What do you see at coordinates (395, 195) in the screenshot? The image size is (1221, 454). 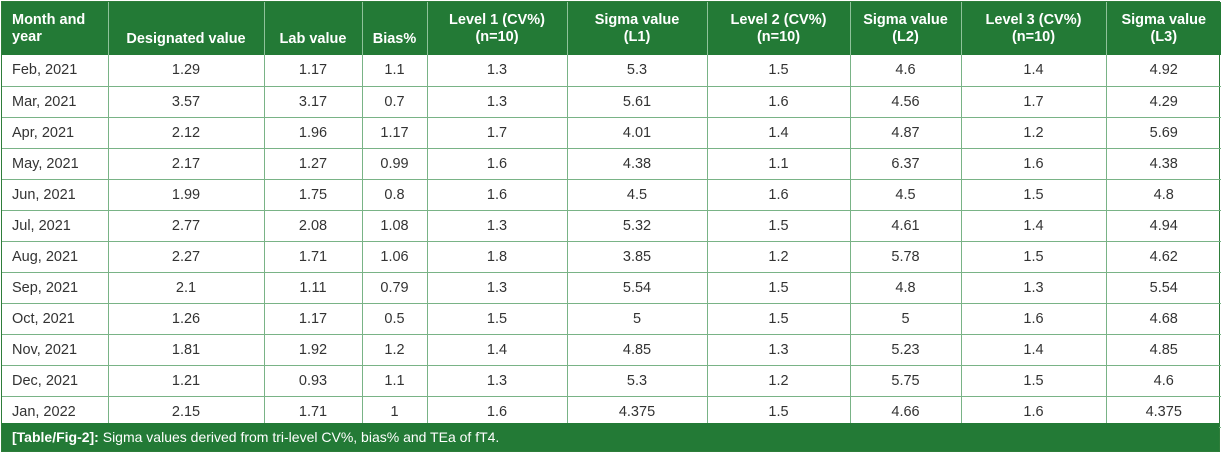 I see `table-cell: 0.8` at bounding box center [395, 195].